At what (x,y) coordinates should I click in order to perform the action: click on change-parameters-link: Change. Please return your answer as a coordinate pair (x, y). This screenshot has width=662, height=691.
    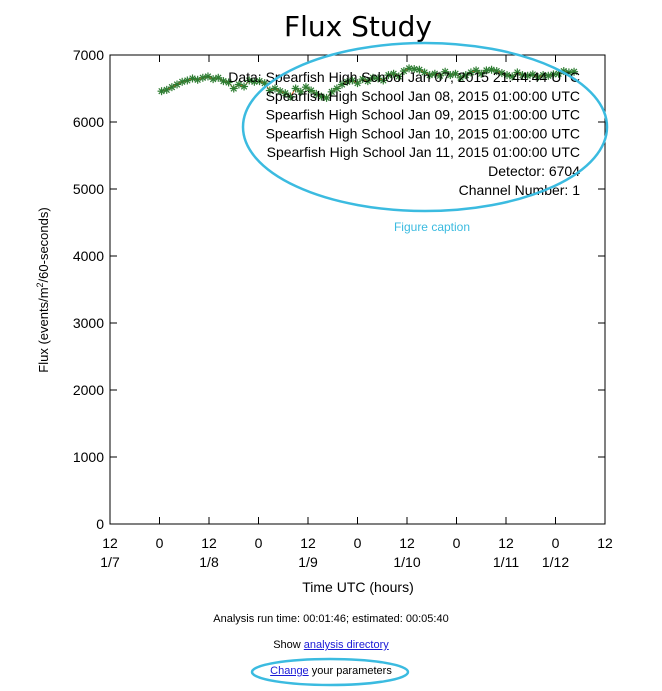
    Looking at the image, I should click on (289, 671).